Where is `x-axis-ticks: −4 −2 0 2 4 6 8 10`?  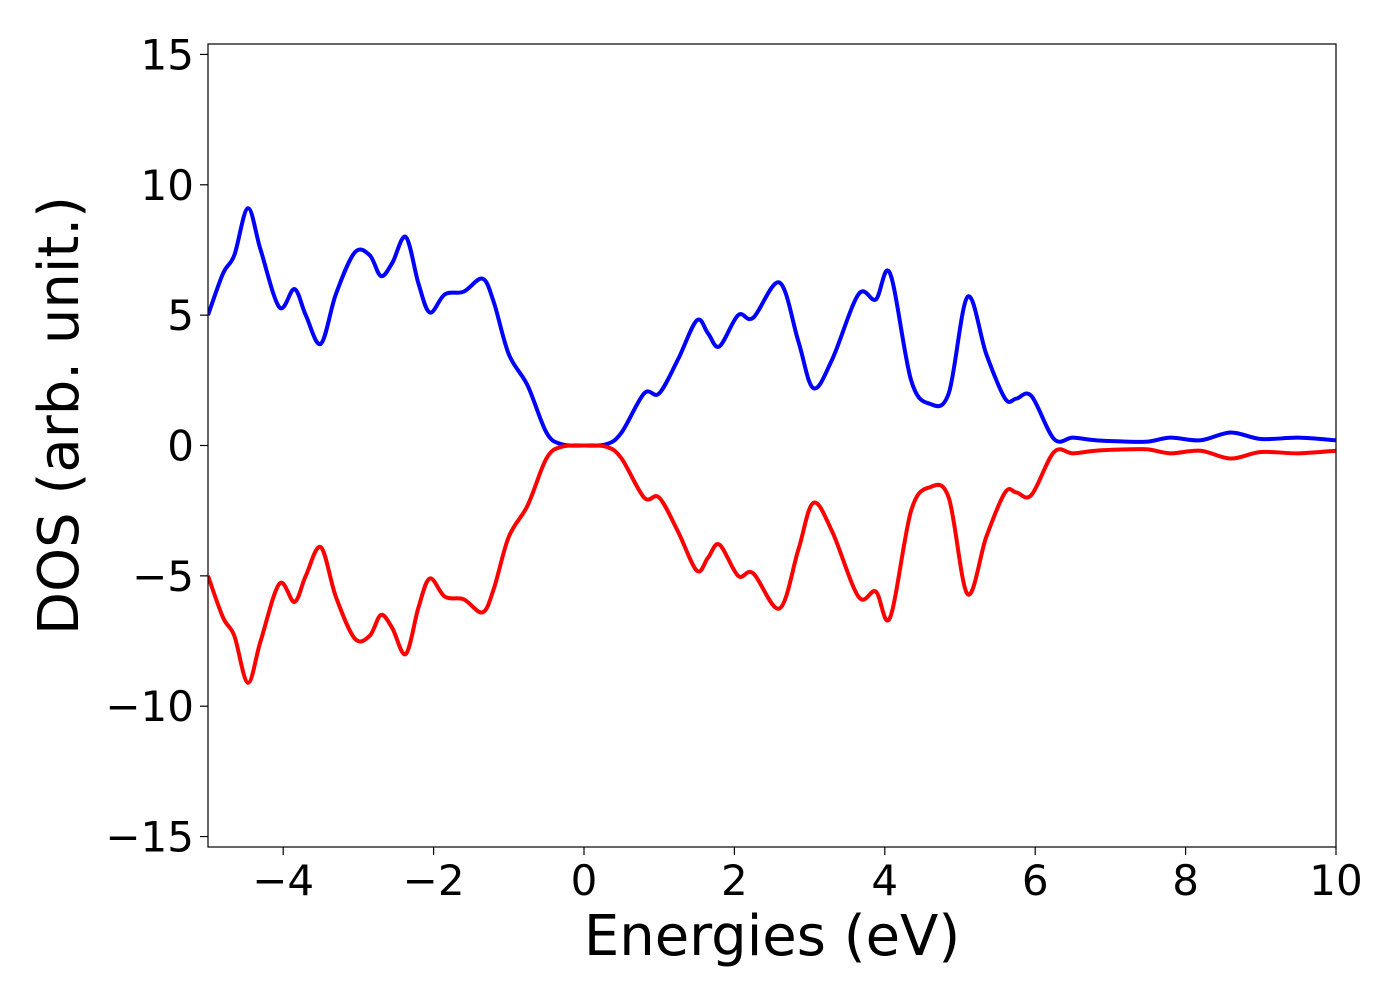 x-axis-ticks: −4 −2 0 2 4 6 8 10 is located at coordinates (807, 876).